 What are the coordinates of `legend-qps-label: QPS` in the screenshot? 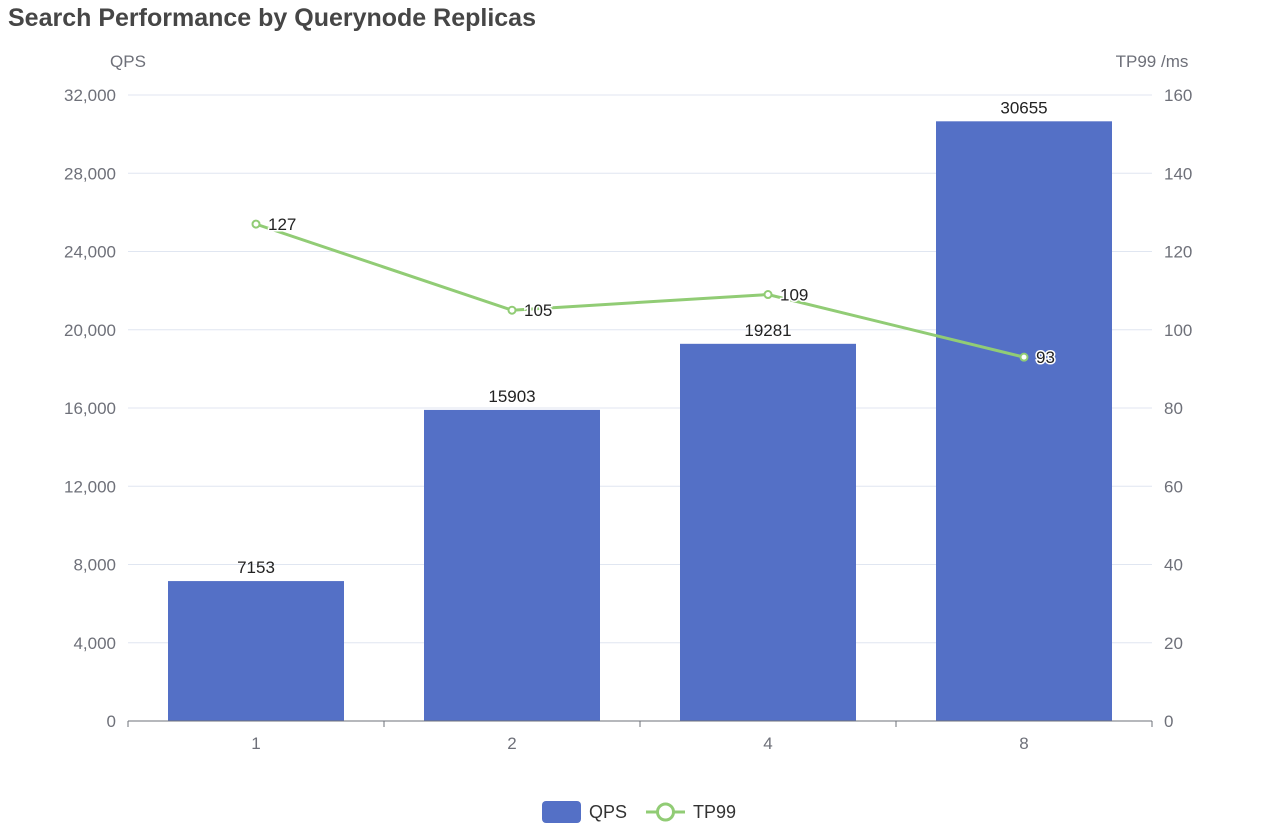 It's located at (608, 812).